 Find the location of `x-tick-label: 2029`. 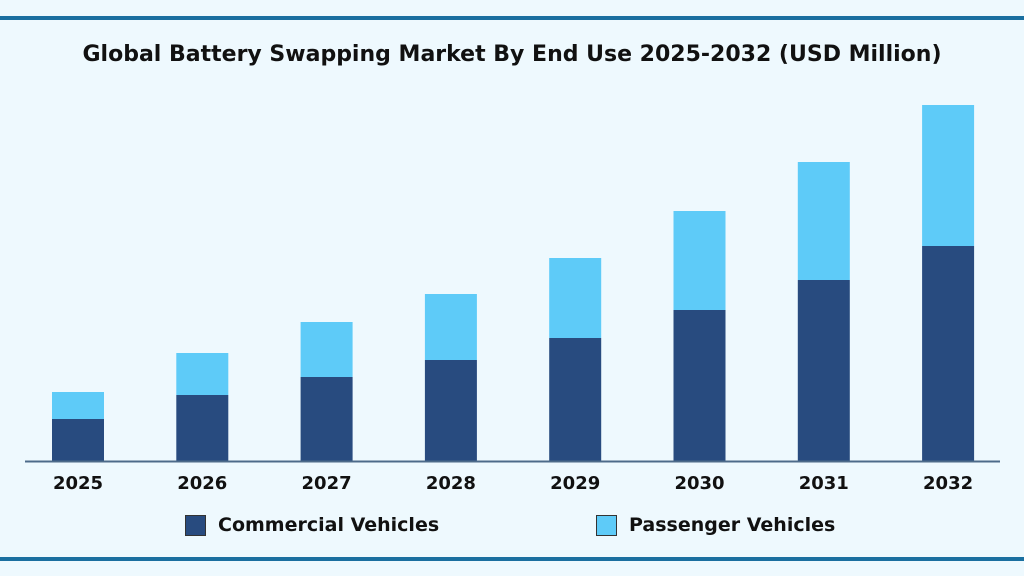

x-tick-label: 2029 is located at coordinates (575, 483).